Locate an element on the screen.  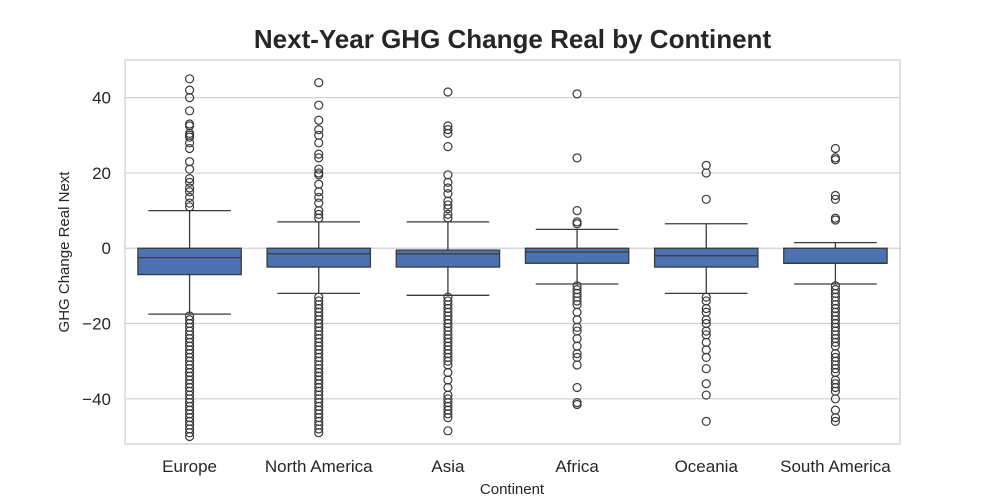
y-tick-label: −40 is located at coordinates (96, 399).